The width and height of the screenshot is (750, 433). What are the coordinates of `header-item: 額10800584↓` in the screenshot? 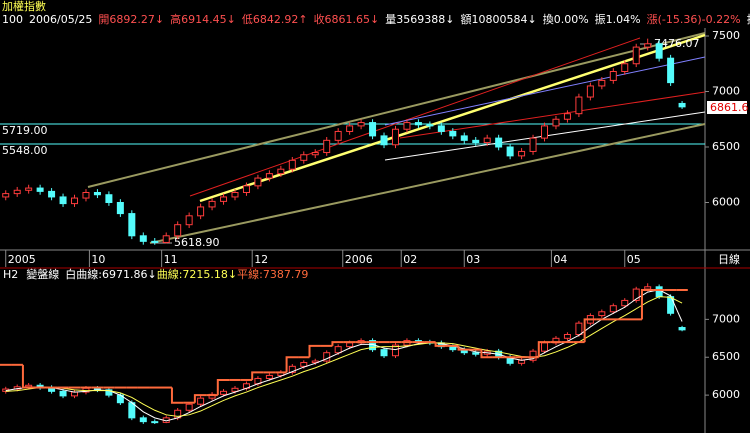 It's located at (499, 19).